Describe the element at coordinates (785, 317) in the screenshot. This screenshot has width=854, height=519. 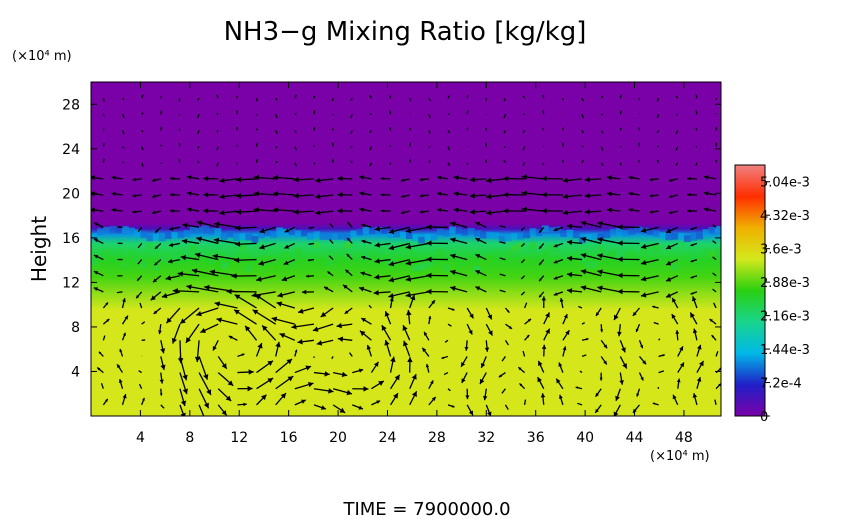
I see `colorbar-tick-label: 2.16e-3` at that location.